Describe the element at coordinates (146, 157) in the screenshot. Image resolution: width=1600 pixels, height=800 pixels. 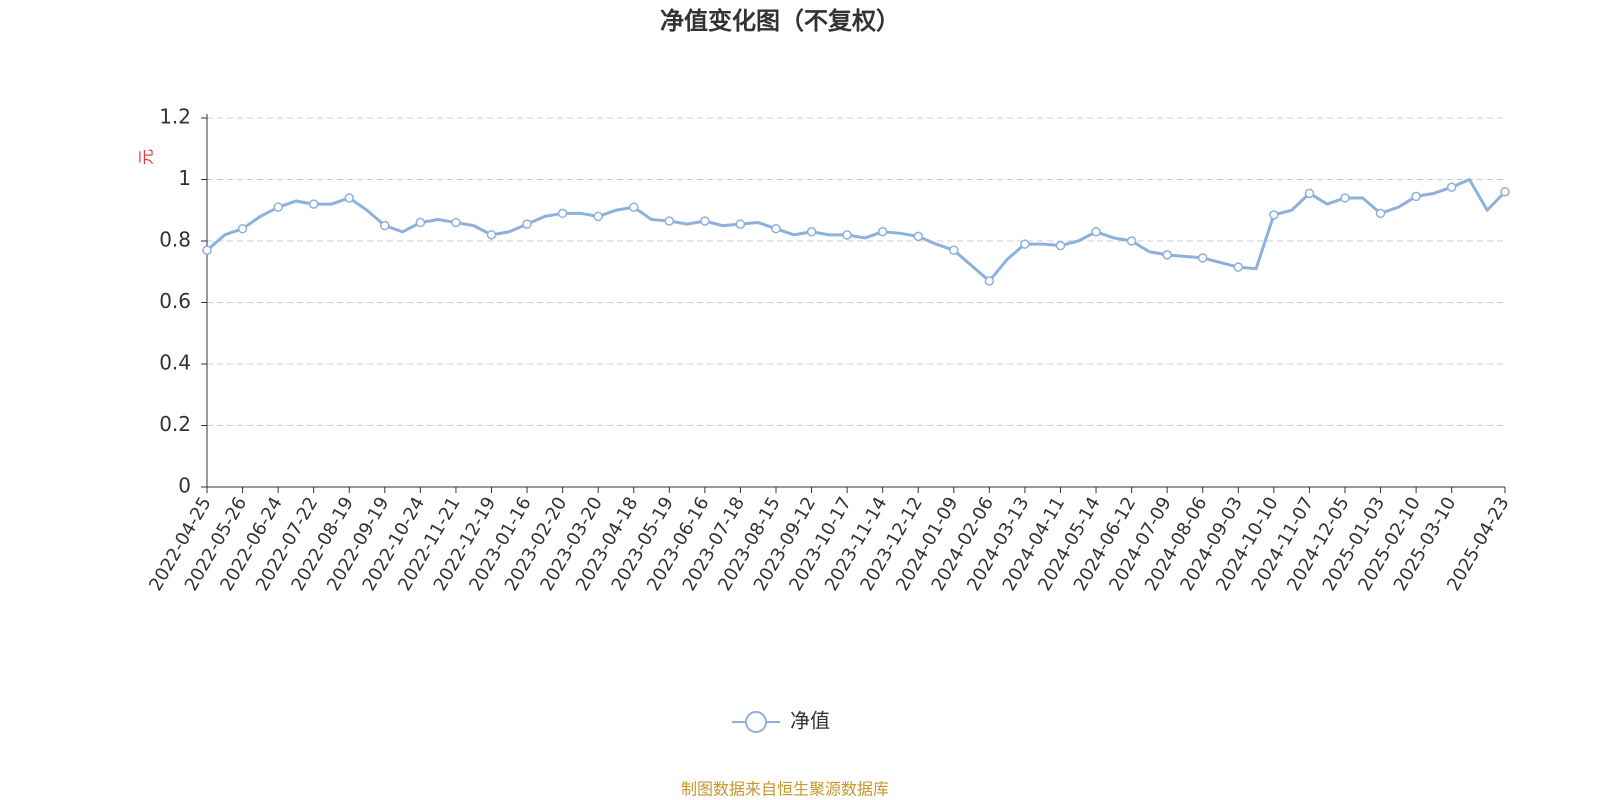
I see `y-axis-label: 元` at that location.